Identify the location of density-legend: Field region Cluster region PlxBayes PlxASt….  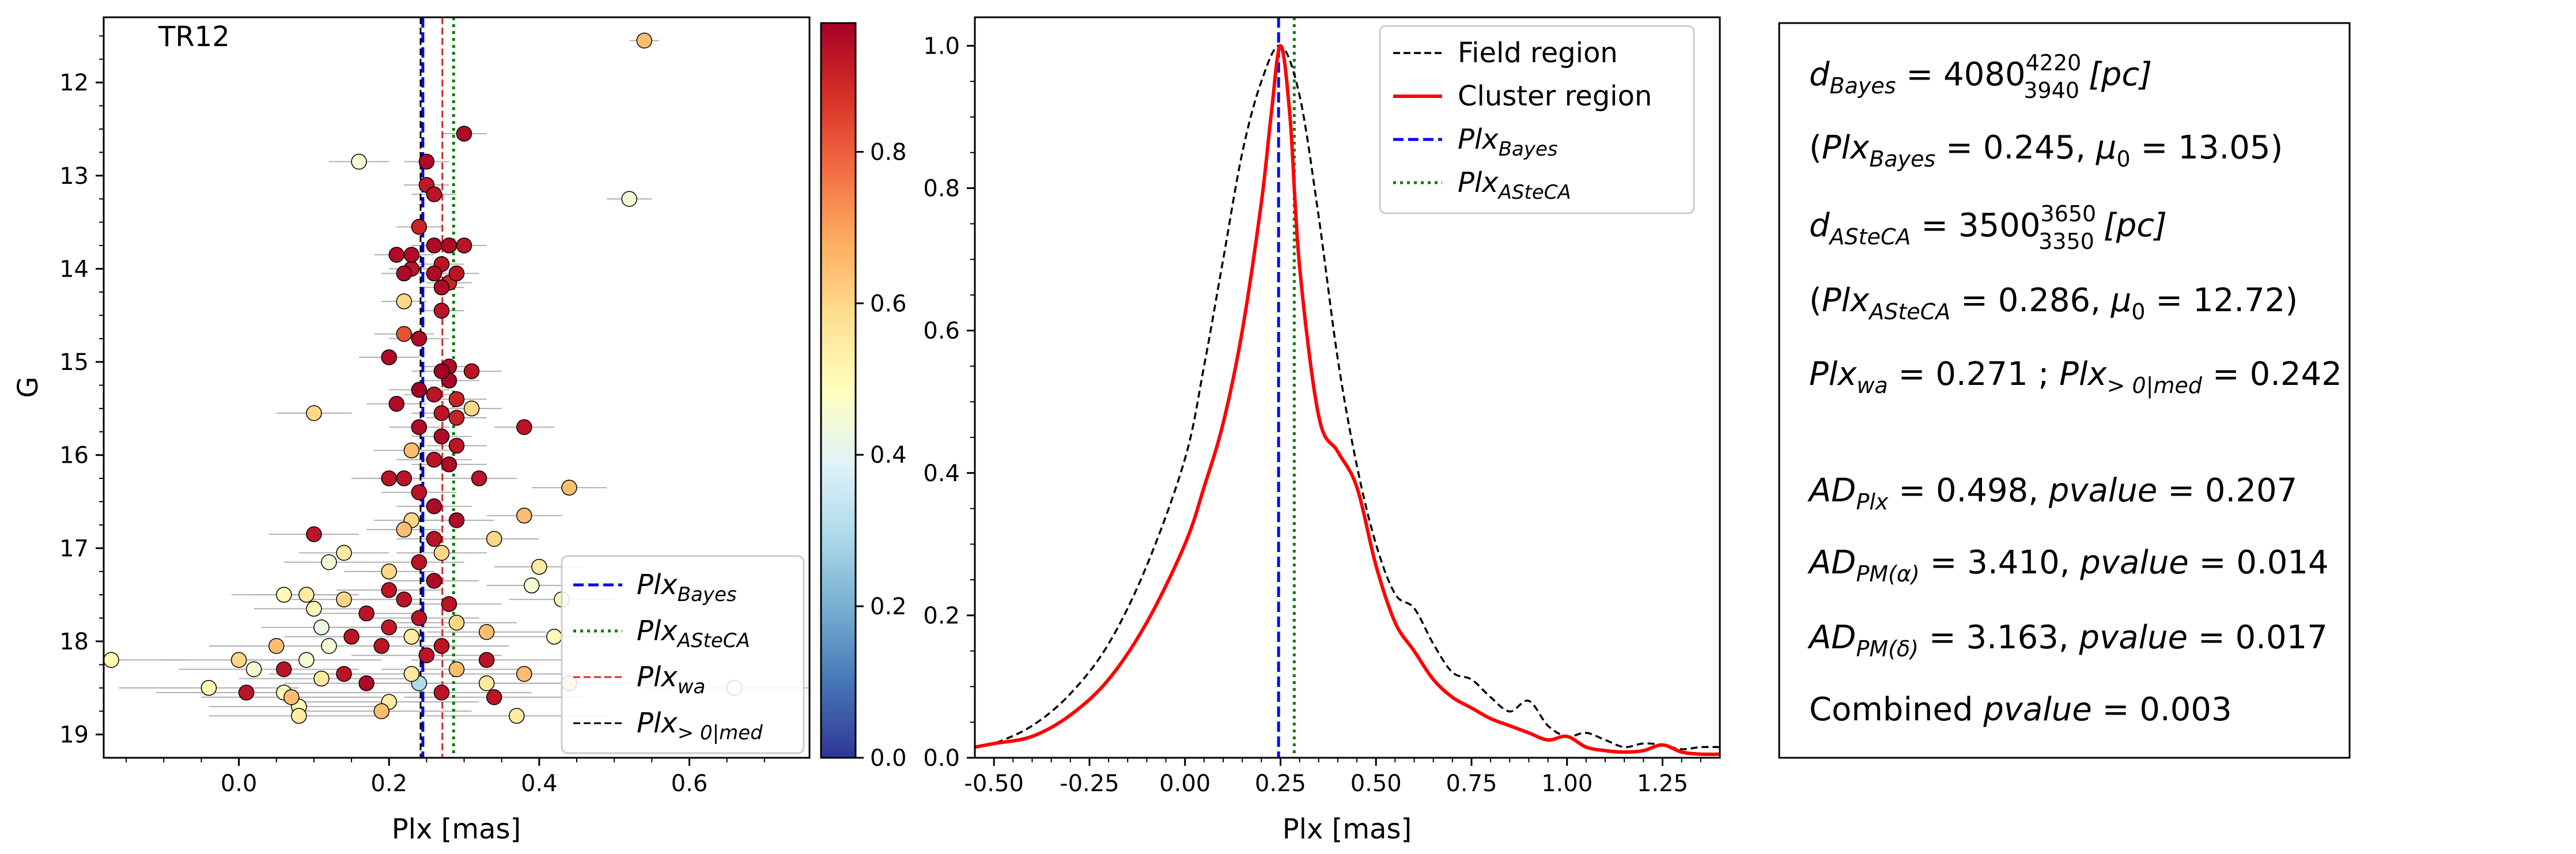
(1537, 119).